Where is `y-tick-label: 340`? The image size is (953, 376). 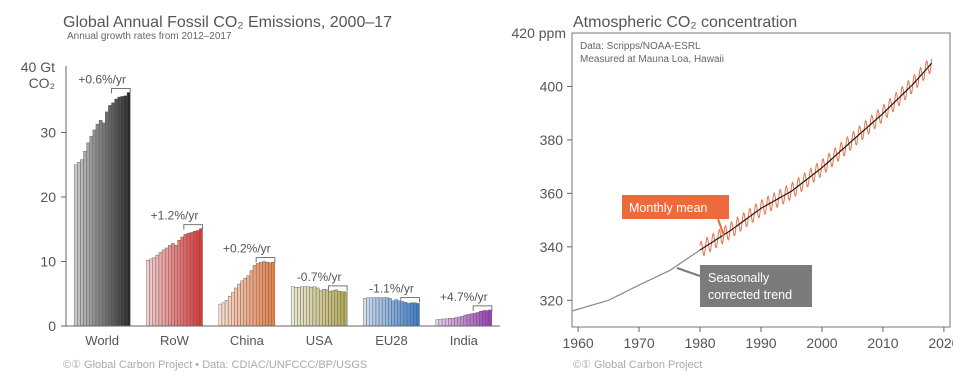
y-tick-label: 340 is located at coordinates (552, 247).